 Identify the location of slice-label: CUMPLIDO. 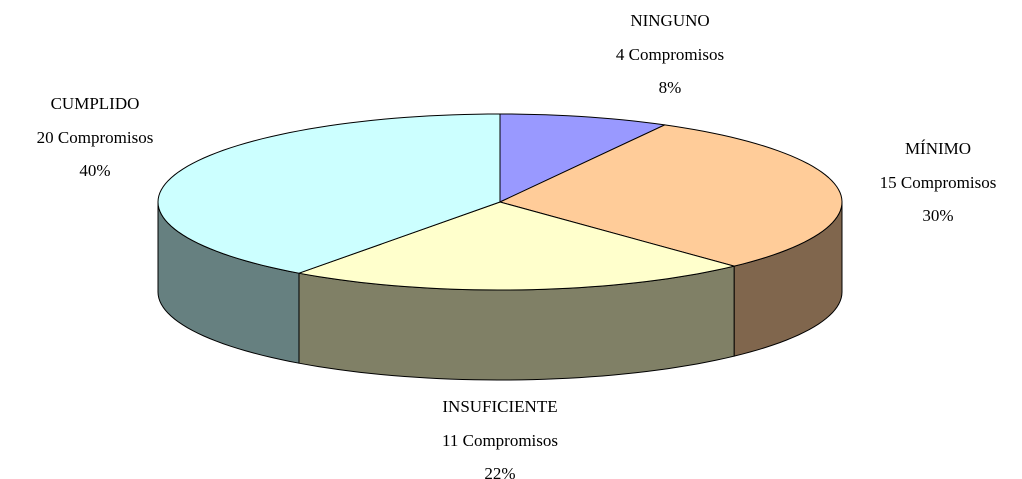
(95, 103).